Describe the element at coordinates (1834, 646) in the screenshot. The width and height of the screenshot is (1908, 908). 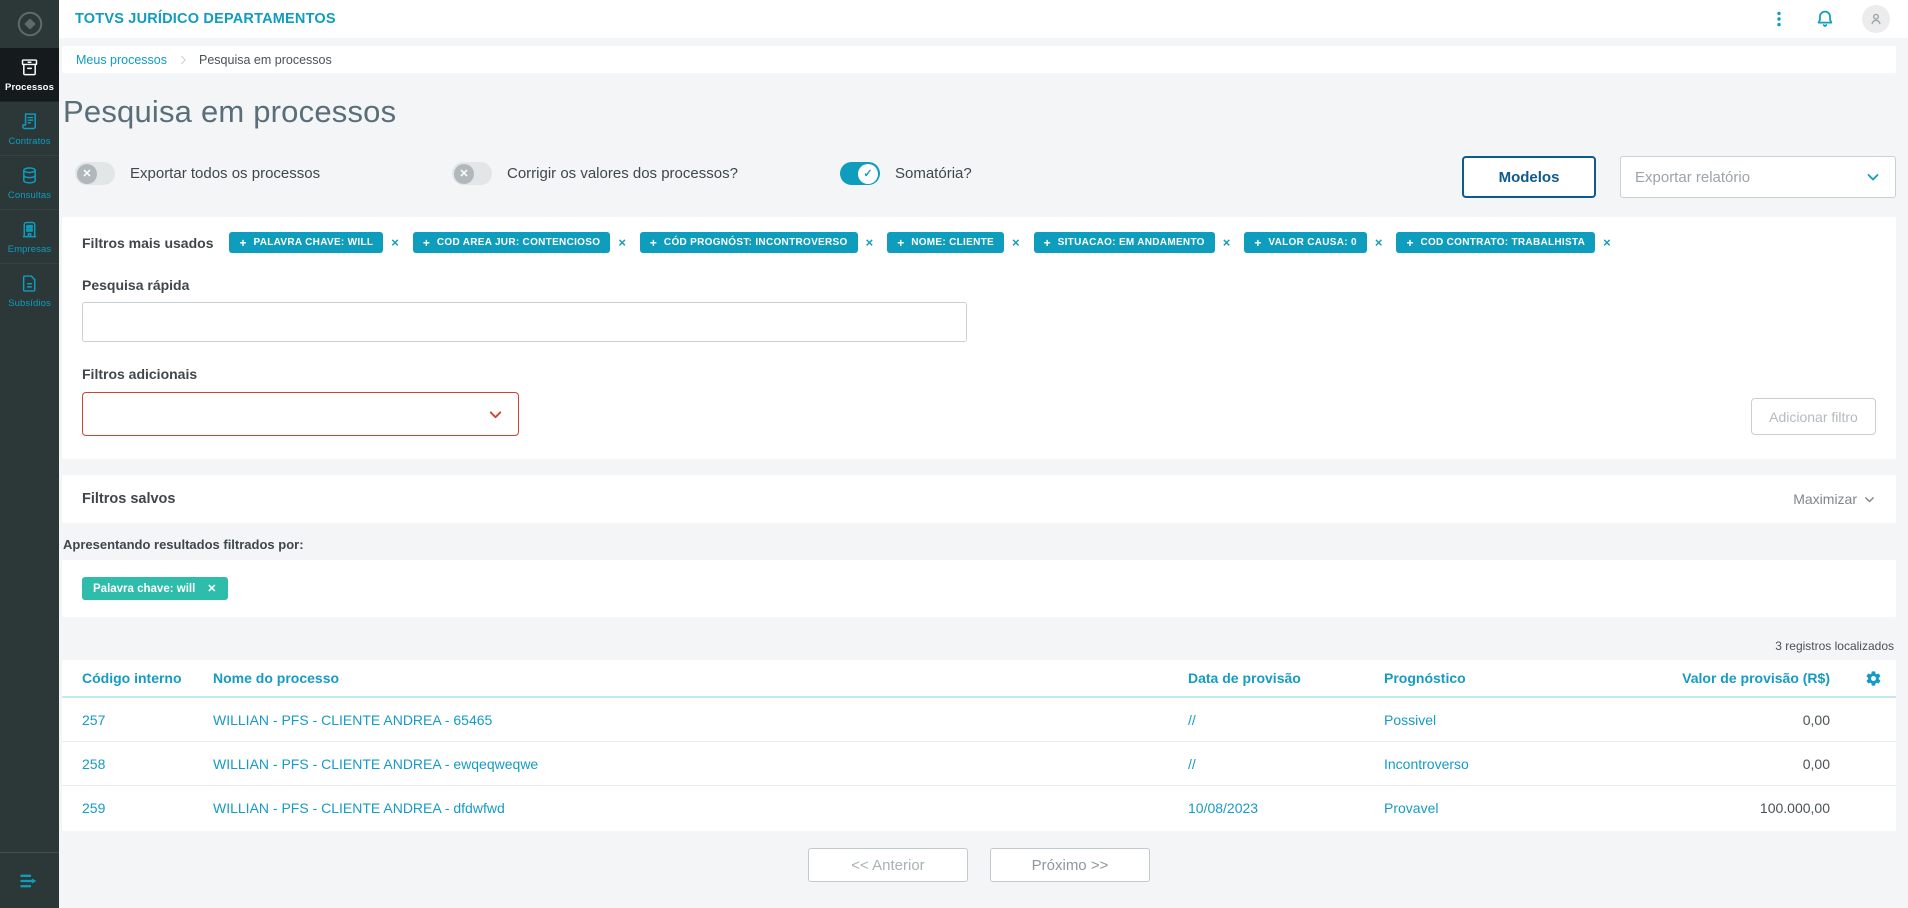
I see `records-count: 3 registros localizados` at that location.